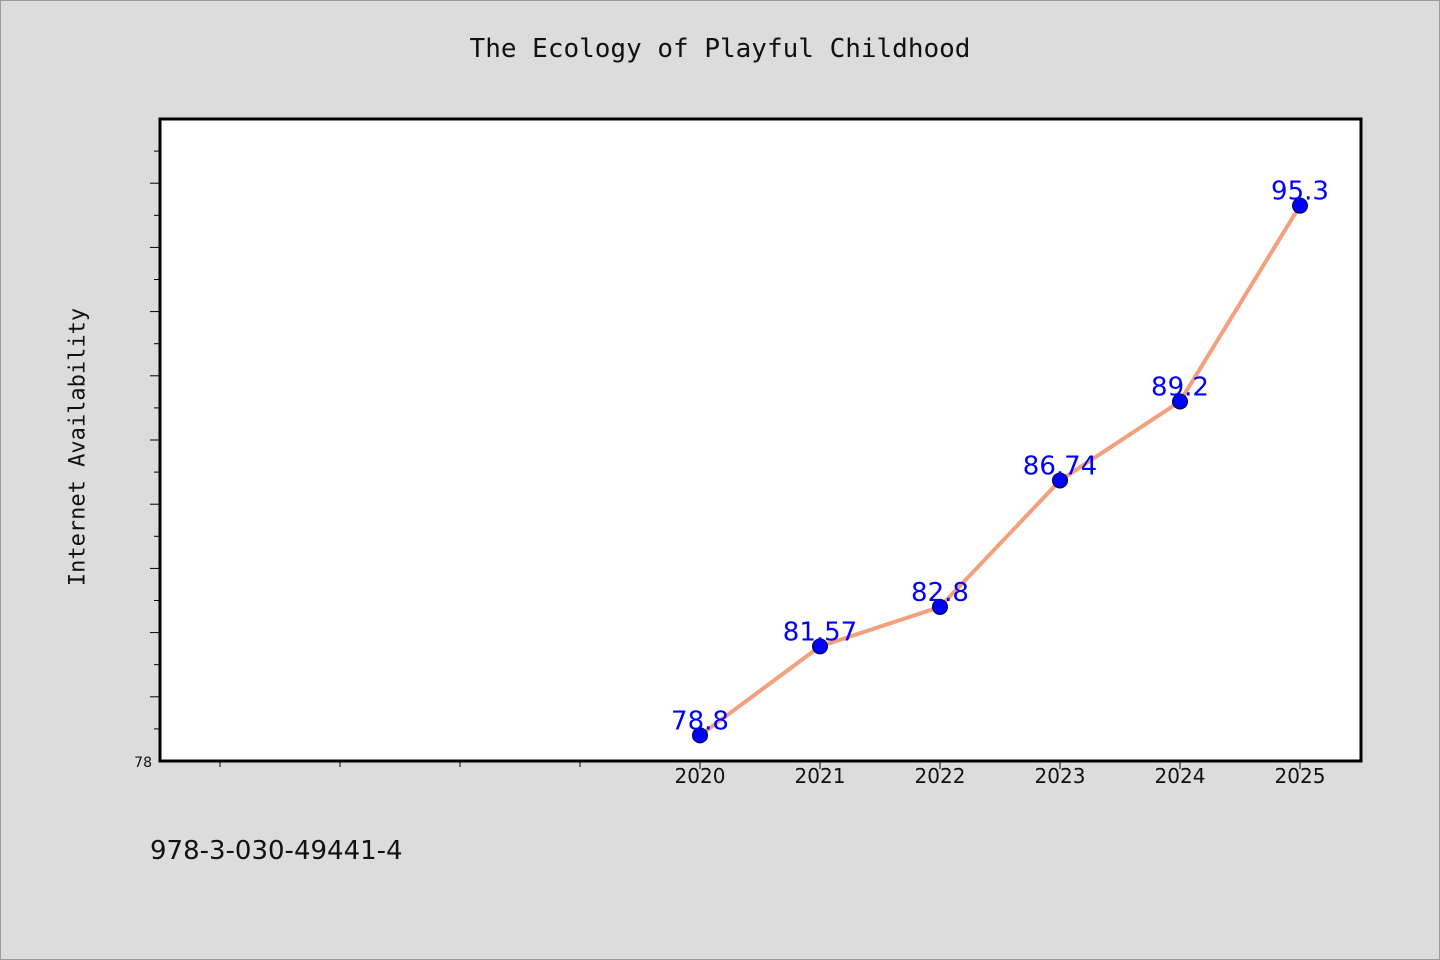 The height and width of the screenshot is (960, 1440). What do you see at coordinates (1060, 776) in the screenshot?
I see `x-tick-label: 2023` at bounding box center [1060, 776].